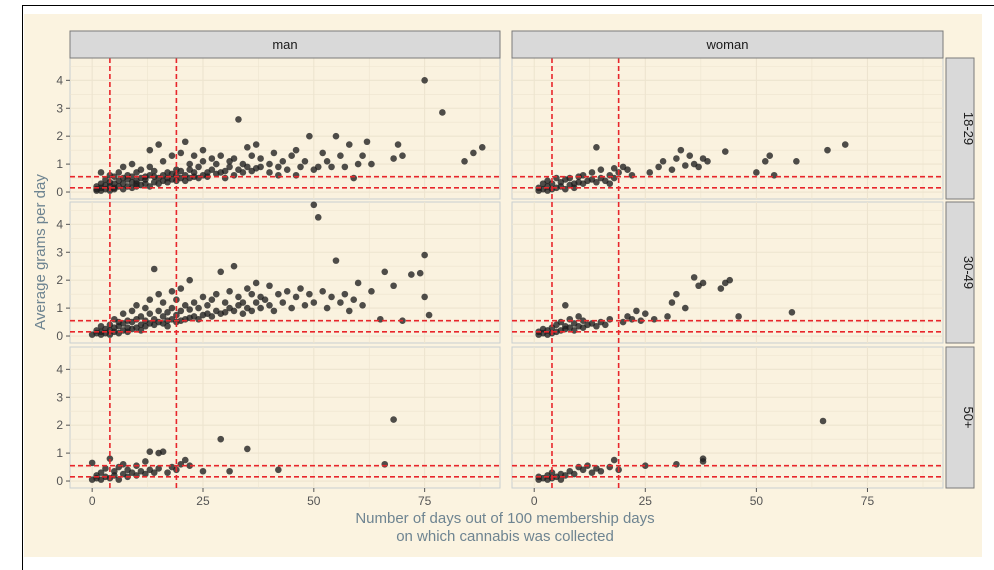 The image size is (994, 570). I want to click on x-tick-label: 25, so click(646, 501).